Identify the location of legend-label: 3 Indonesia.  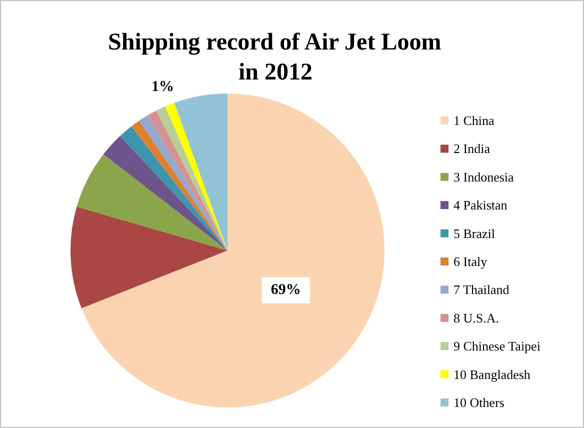
(484, 176).